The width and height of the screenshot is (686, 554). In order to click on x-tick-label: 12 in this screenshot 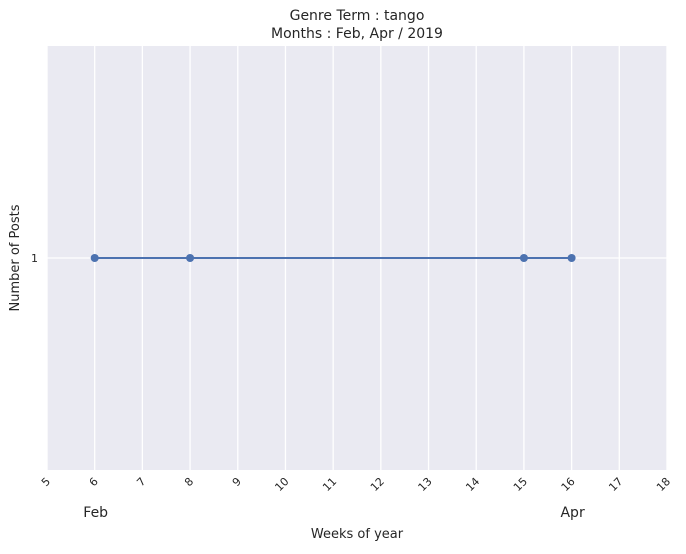, I will do `click(377, 484)`.